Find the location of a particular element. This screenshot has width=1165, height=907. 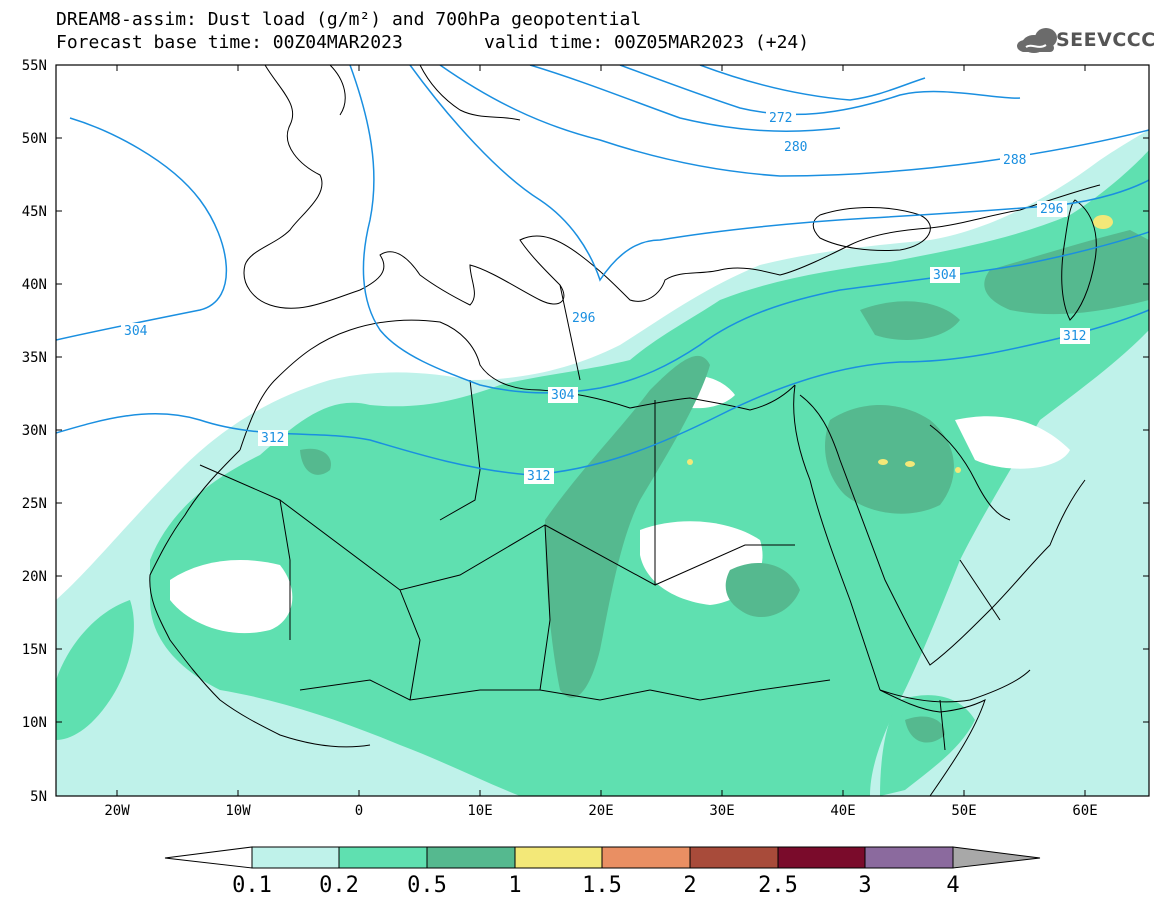

colorbar-label: 4 is located at coordinates (952, 885).